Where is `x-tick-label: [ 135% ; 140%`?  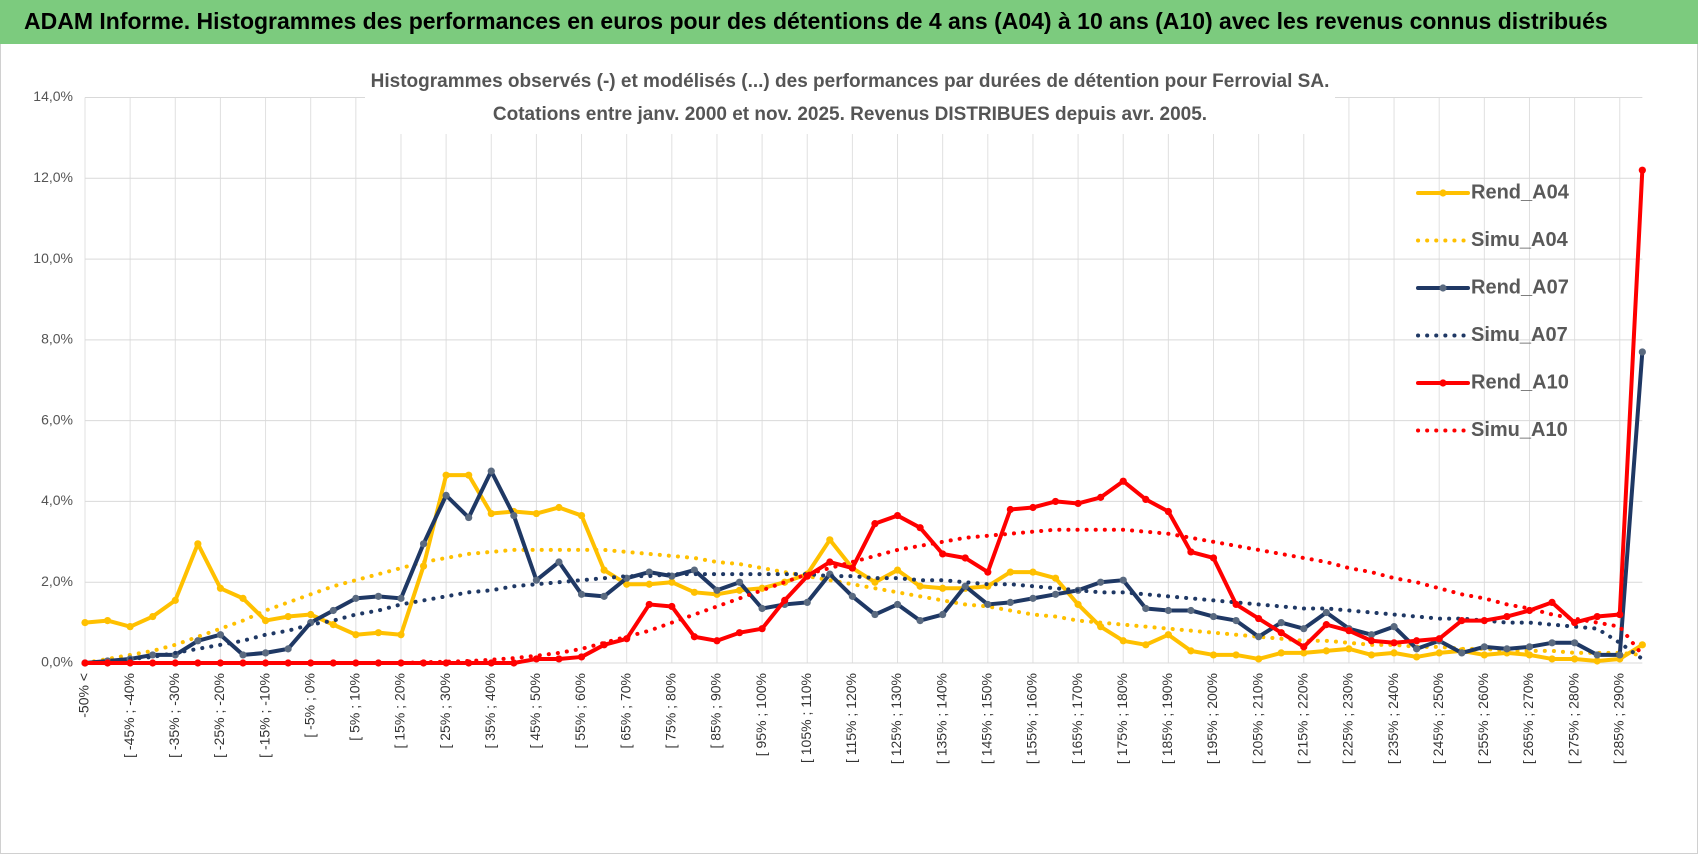
x-tick-label: [ 135% ; 140% is located at coordinates (941, 718).